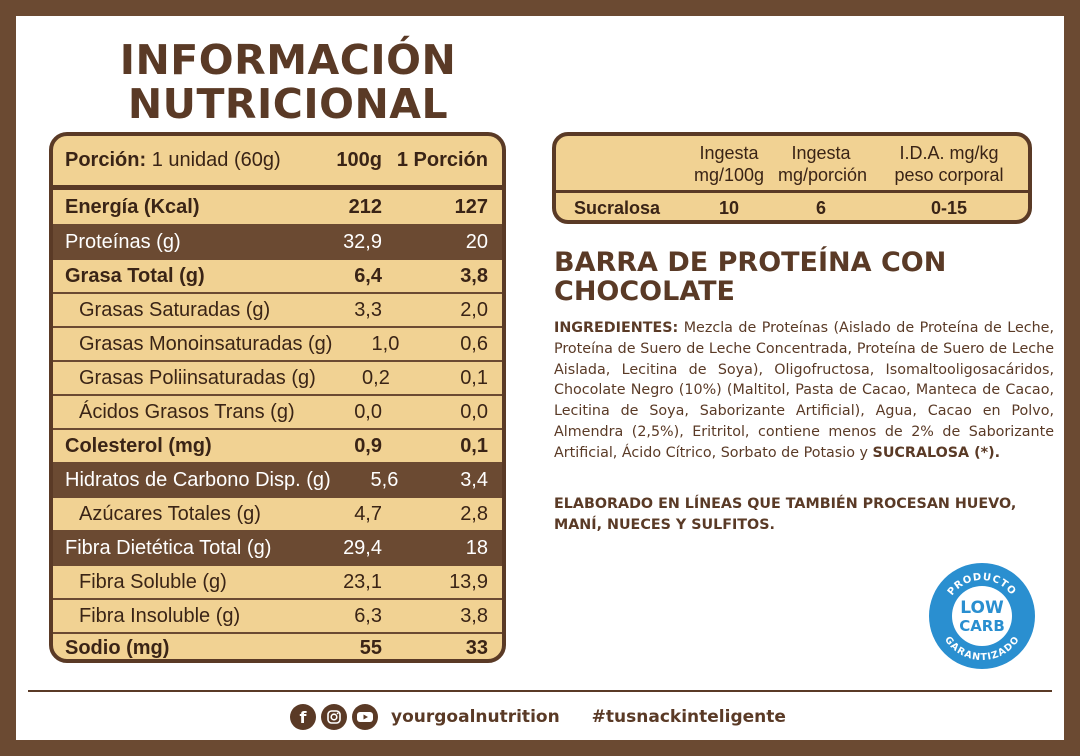 Image resolution: width=1080 pixels, height=756 pixels. I want to click on badge-line-2: CARB, so click(982, 626).